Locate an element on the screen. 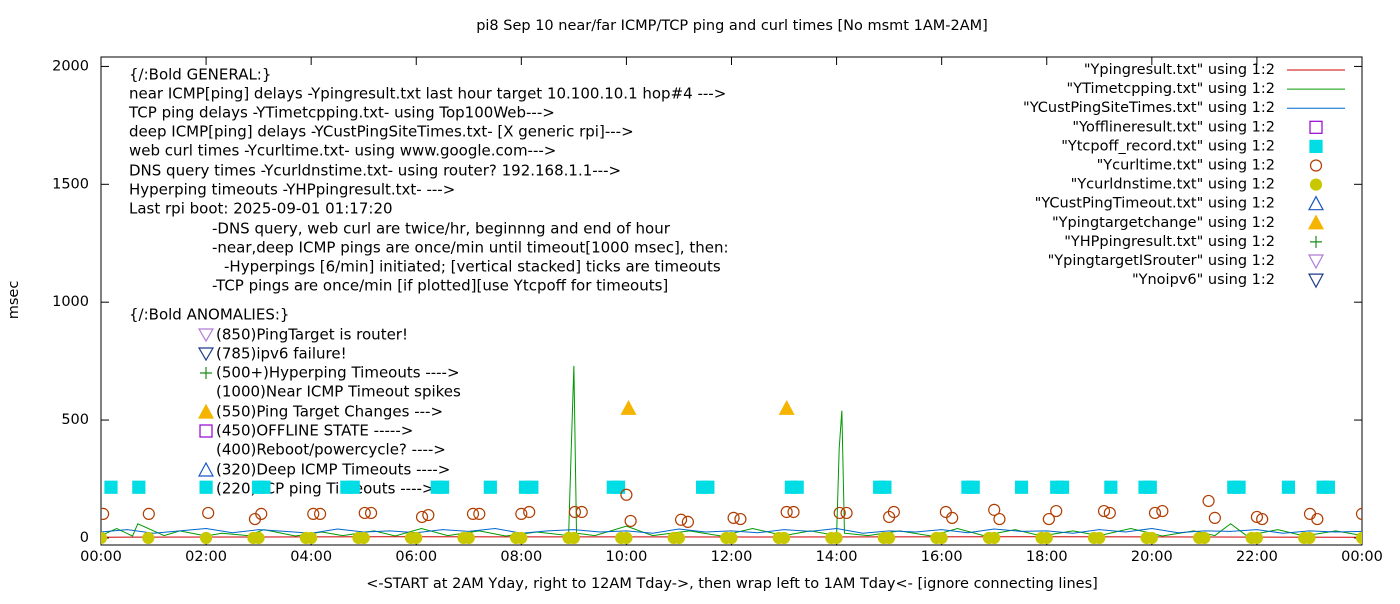 Image resolution: width=1400 pixels, height=604 pixels. x-tick-label: 08:00 is located at coordinates (521, 557).